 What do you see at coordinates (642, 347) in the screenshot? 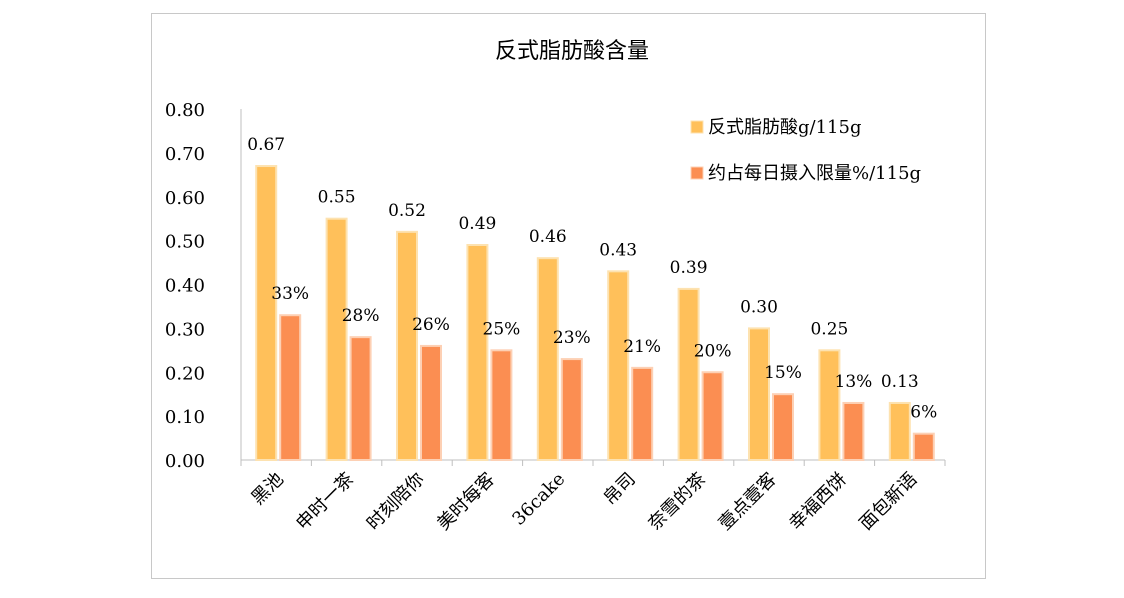
I see `data-label-series-2: 21%` at bounding box center [642, 347].